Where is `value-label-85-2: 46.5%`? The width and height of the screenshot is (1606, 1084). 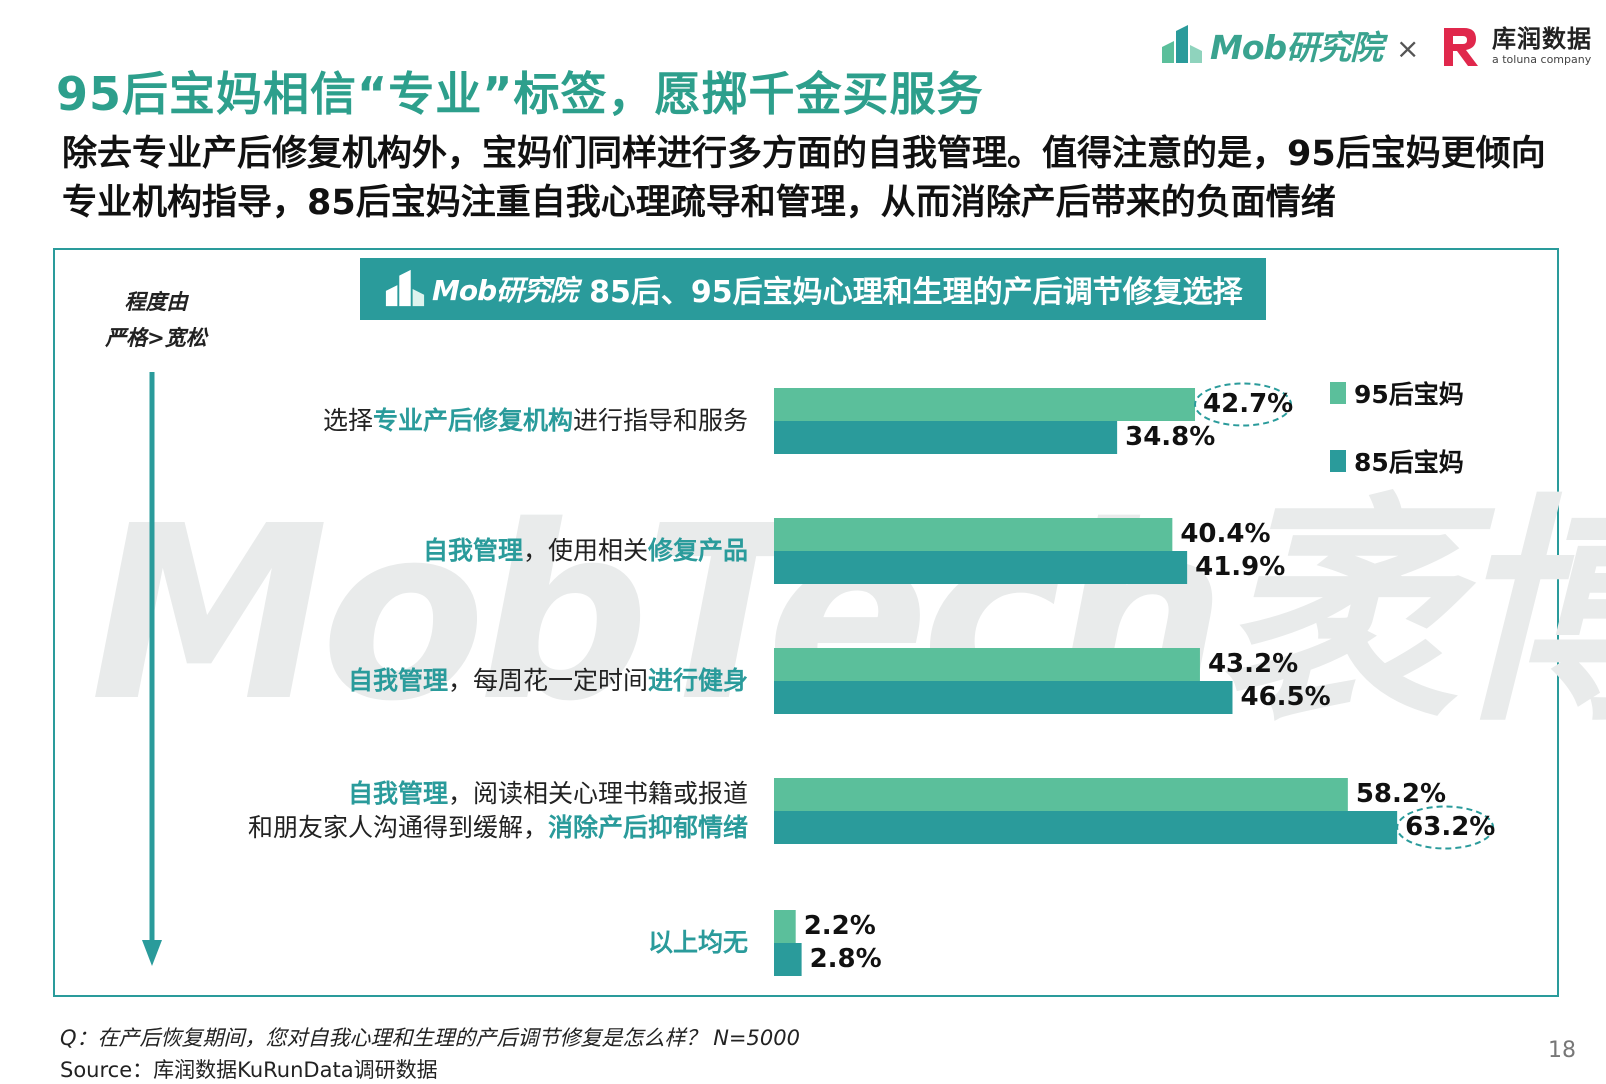
value-label-85-2: 46.5% is located at coordinates (1285, 697).